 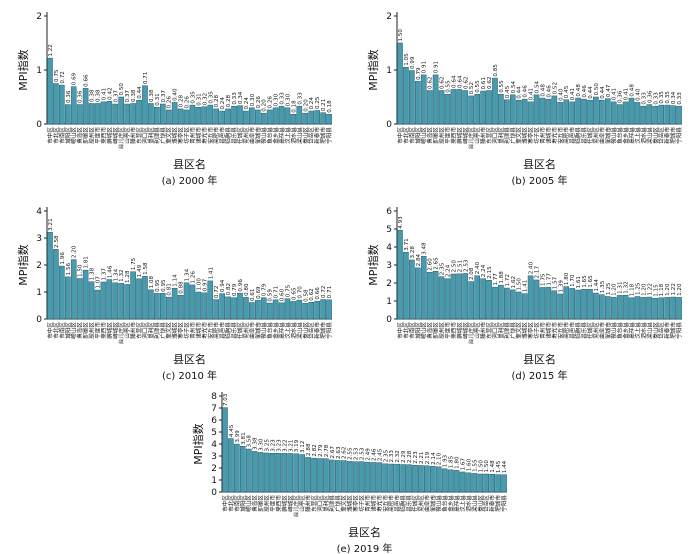 What do you see at coordinates (442, 330) in the screenshot?
I see `x-tick-label: 胶州区` at bounding box center [442, 330].